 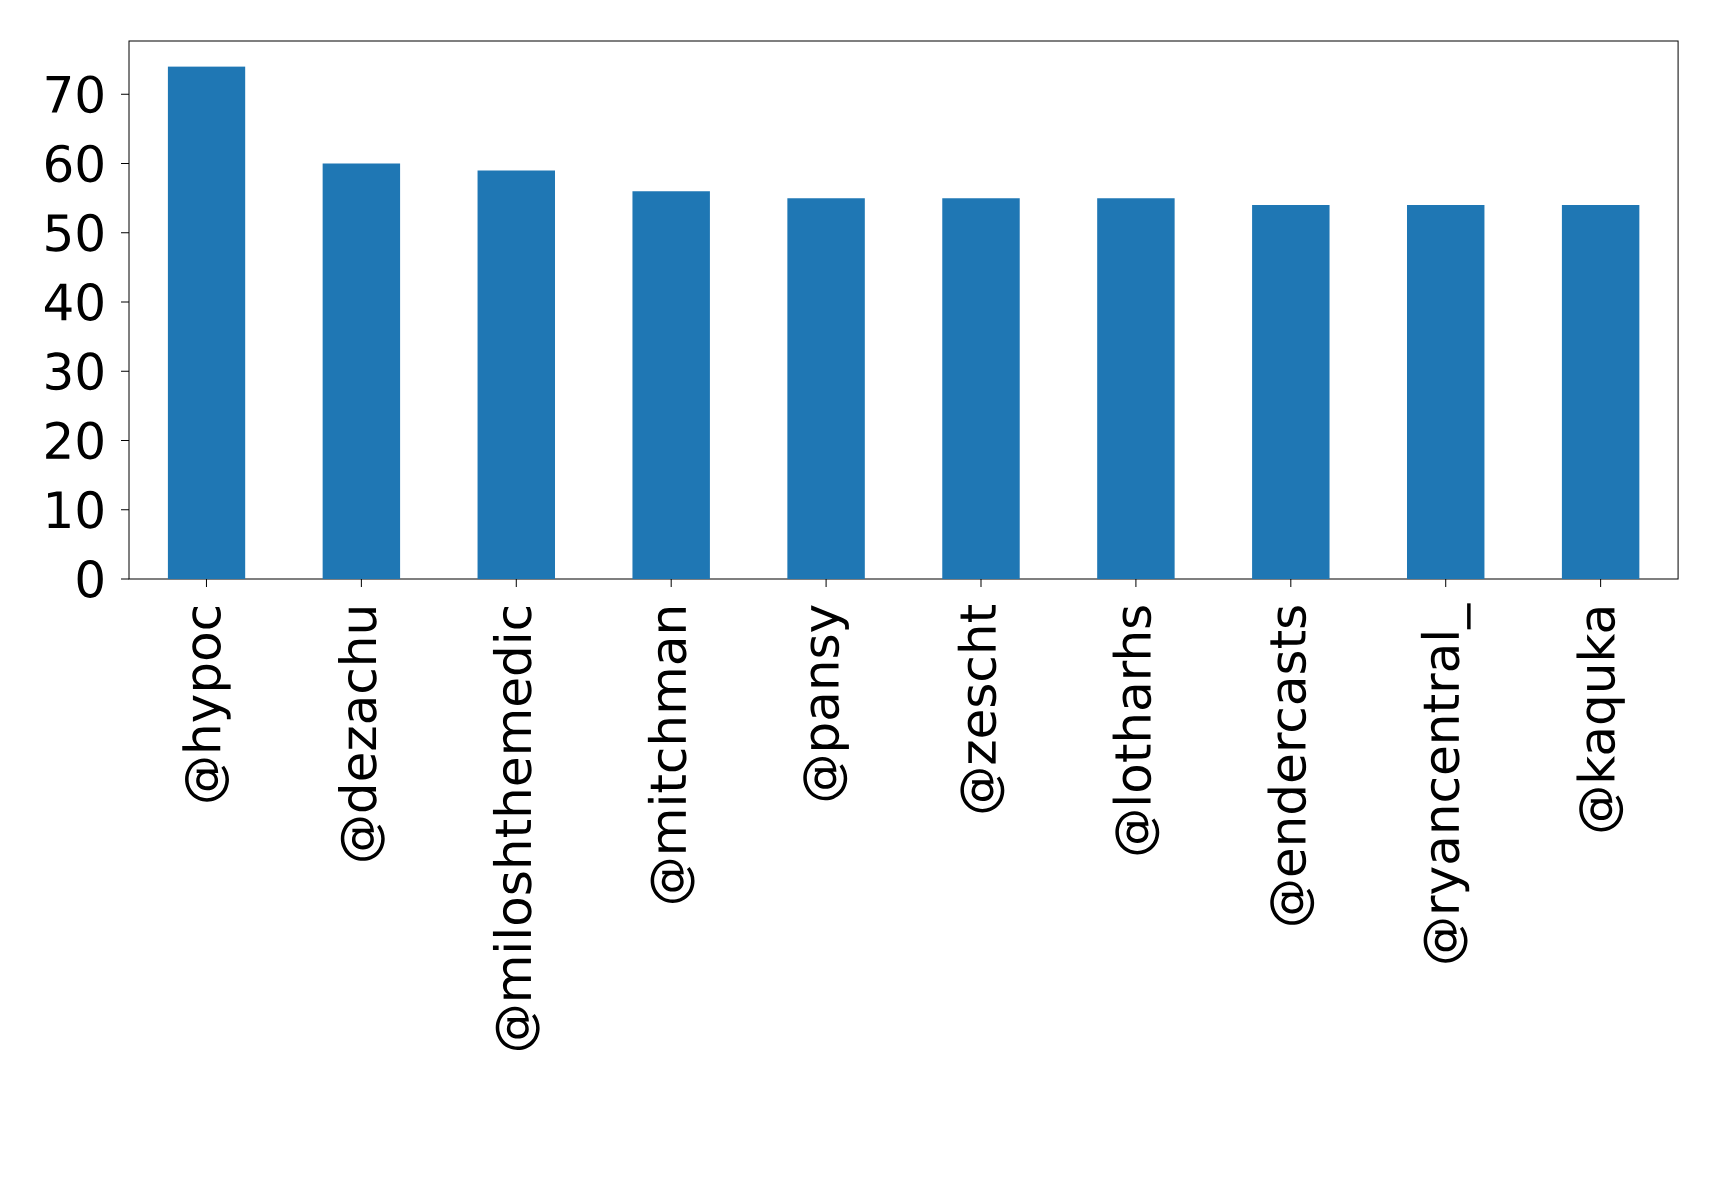 What do you see at coordinates (1600, 720) in the screenshot?
I see `x-tick-label: @kaquka` at bounding box center [1600, 720].